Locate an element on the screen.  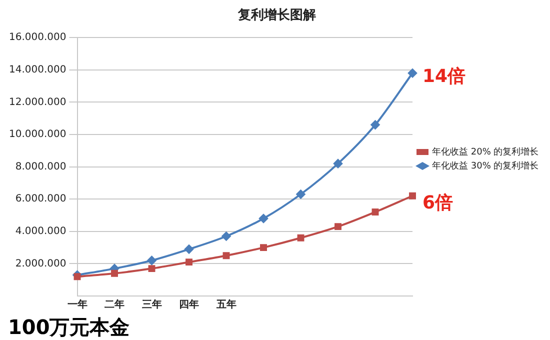
x-tick-label: 四年 is located at coordinates (189, 304).